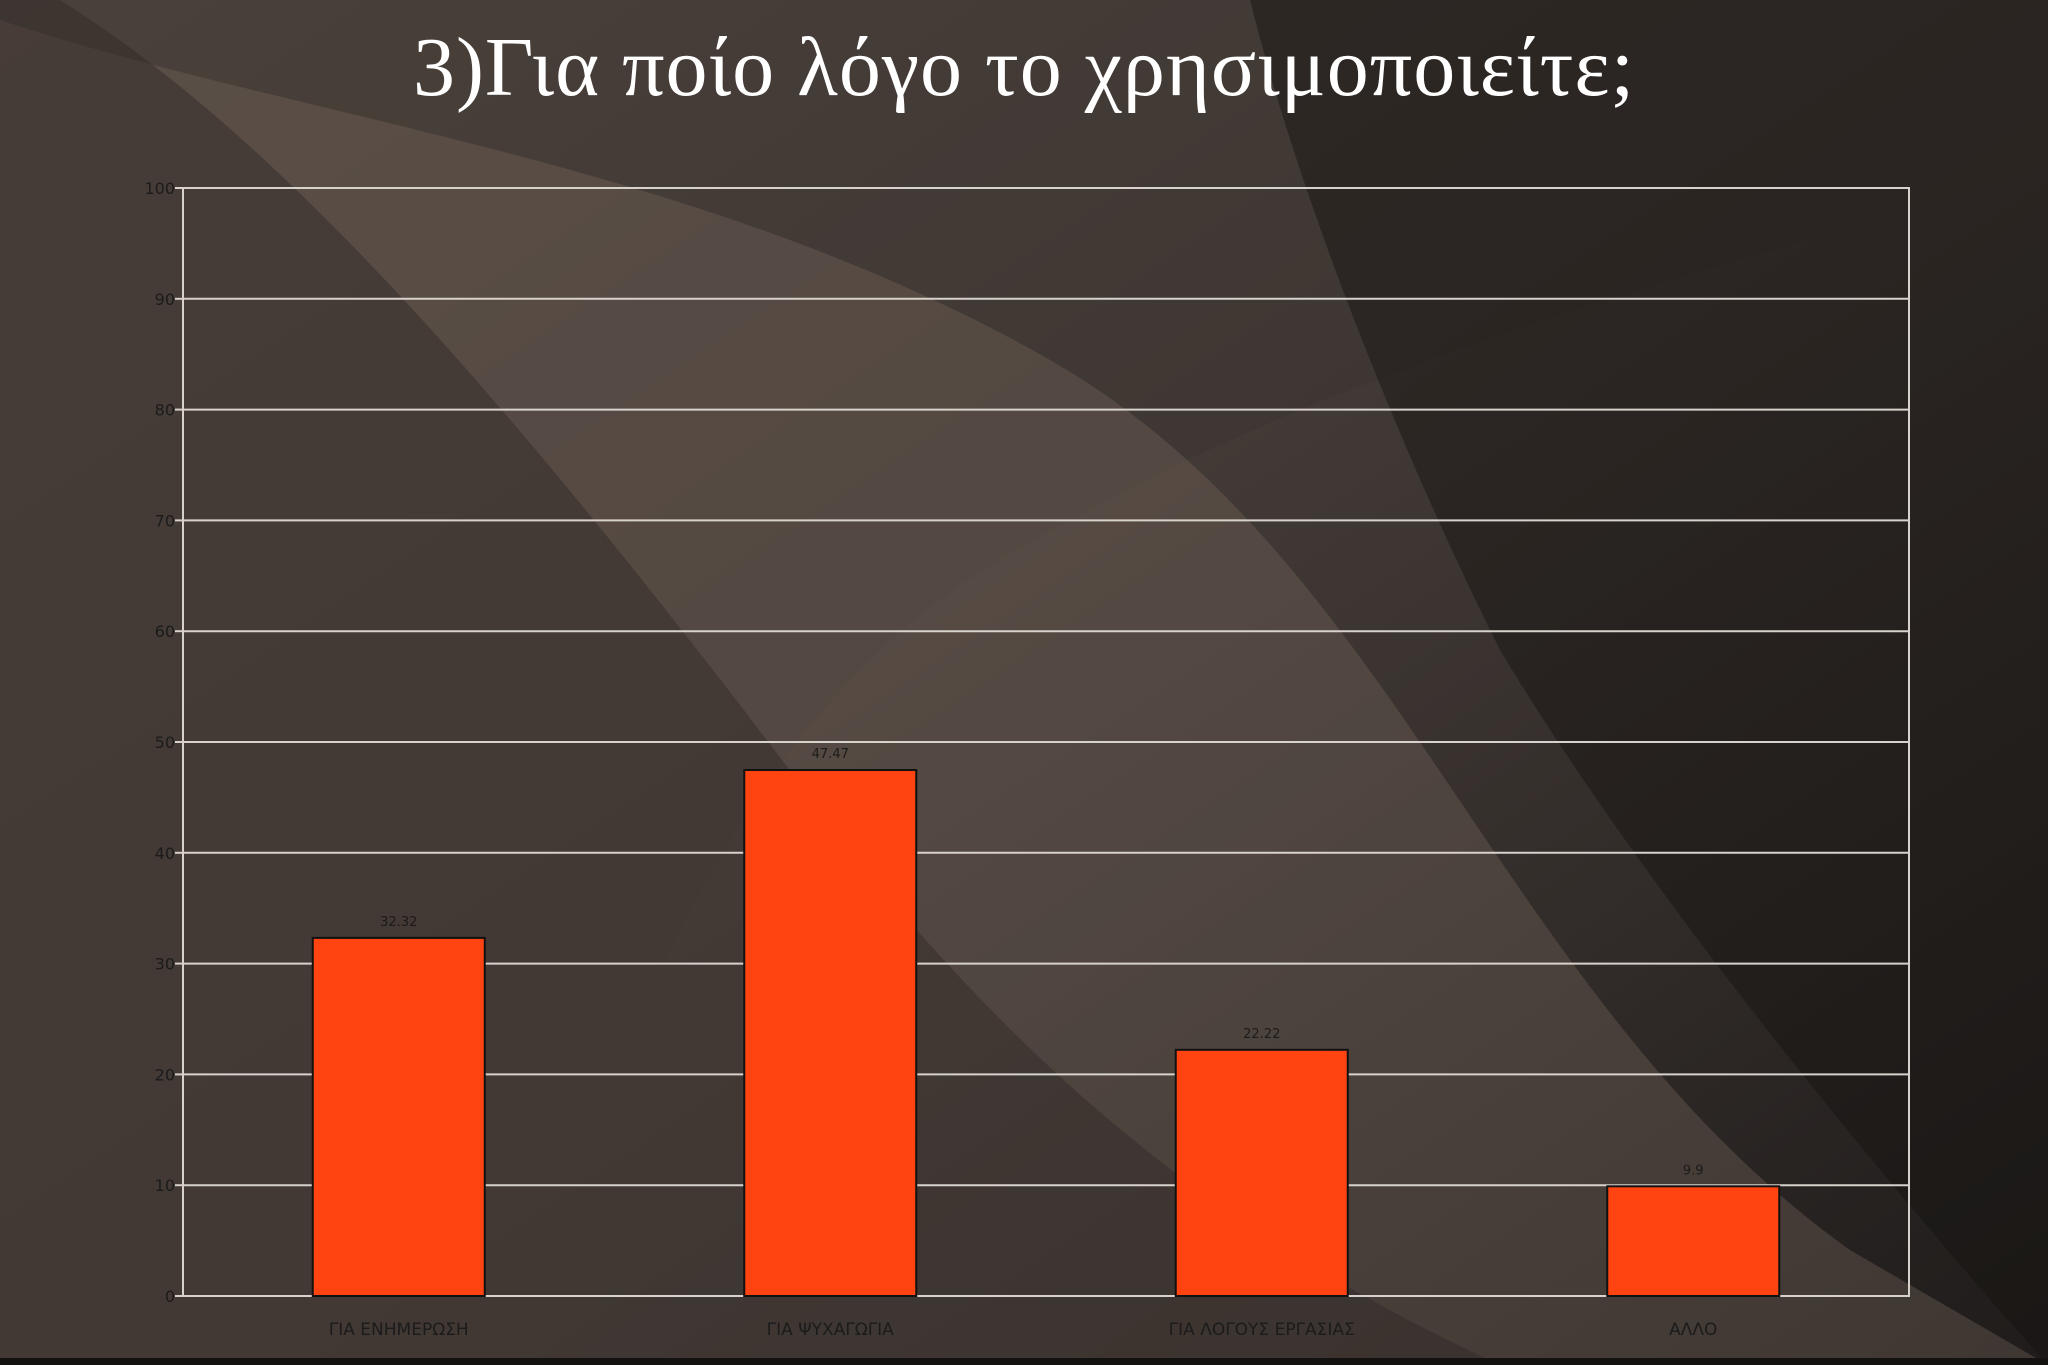 This screenshot has width=2048, height=1365. What do you see at coordinates (1693, 1330) in the screenshot?
I see `category-label: ΑΛΛΟ` at bounding box center [1693, 1330].